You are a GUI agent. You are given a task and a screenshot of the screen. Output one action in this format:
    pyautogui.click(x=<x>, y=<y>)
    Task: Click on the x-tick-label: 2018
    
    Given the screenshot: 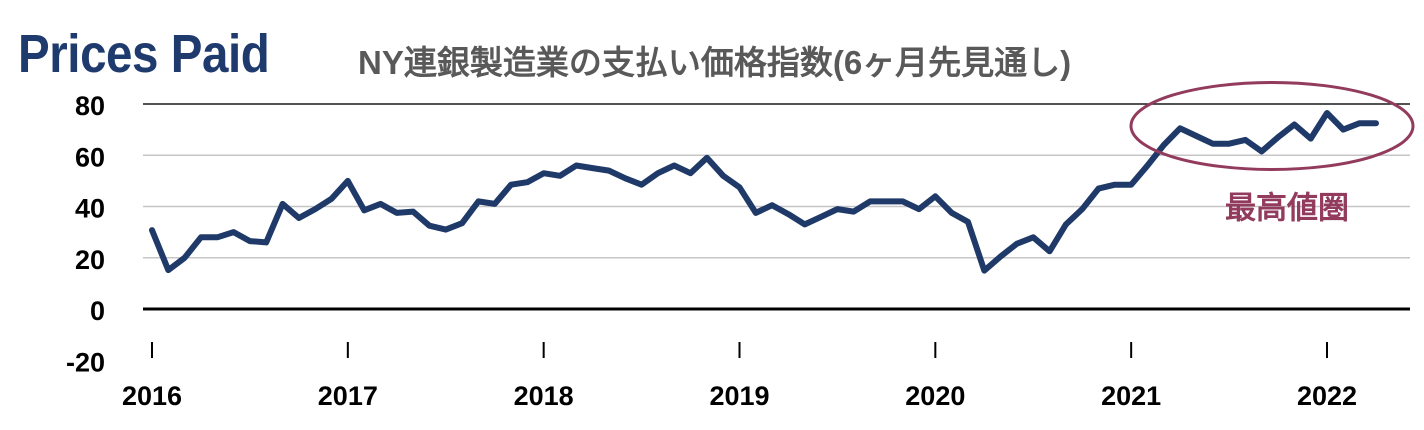 What is the action you would take?
    pyautogui.click(x=544, y=396)
    